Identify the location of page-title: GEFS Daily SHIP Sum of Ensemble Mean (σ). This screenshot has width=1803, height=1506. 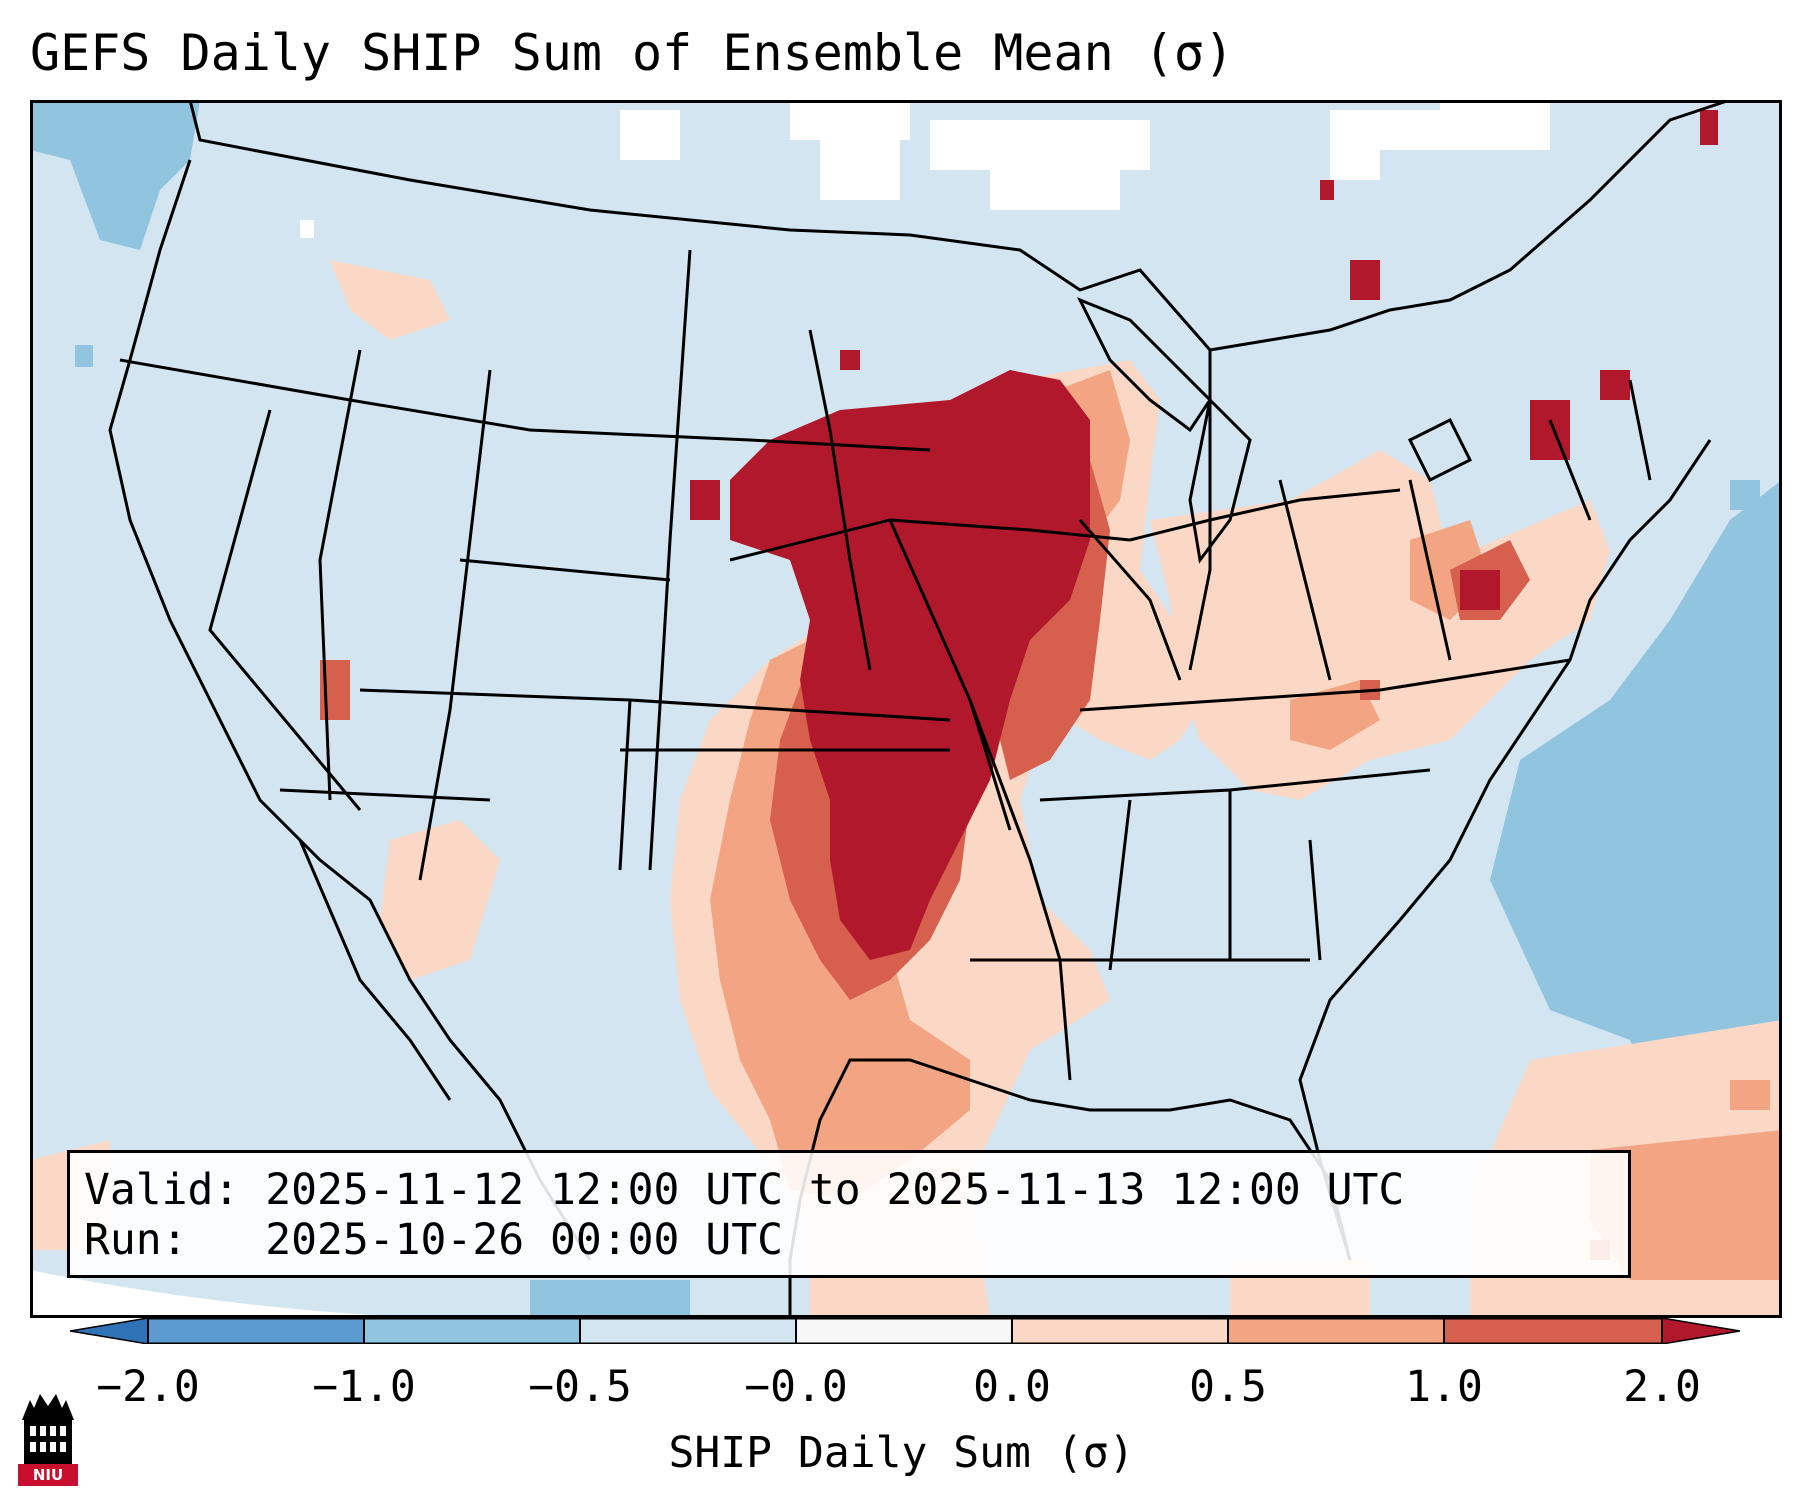
(632, 53).